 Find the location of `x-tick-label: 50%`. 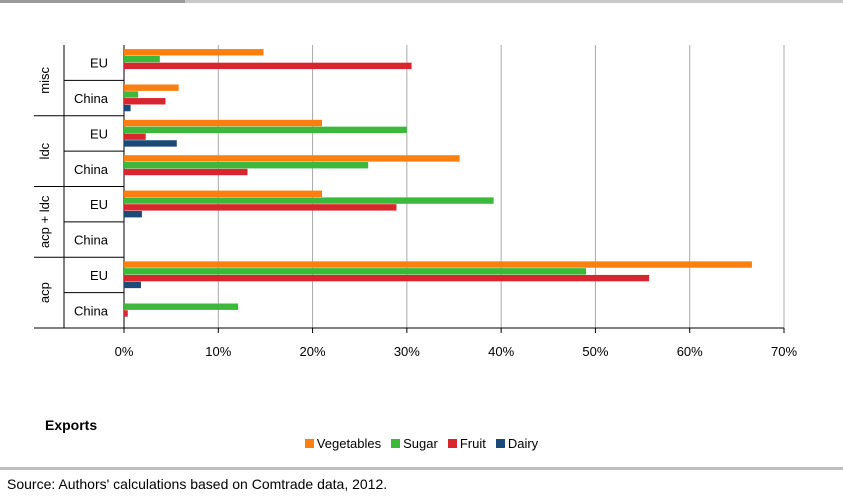

x-tick-label: 50% is located at coordinates (595, 351).